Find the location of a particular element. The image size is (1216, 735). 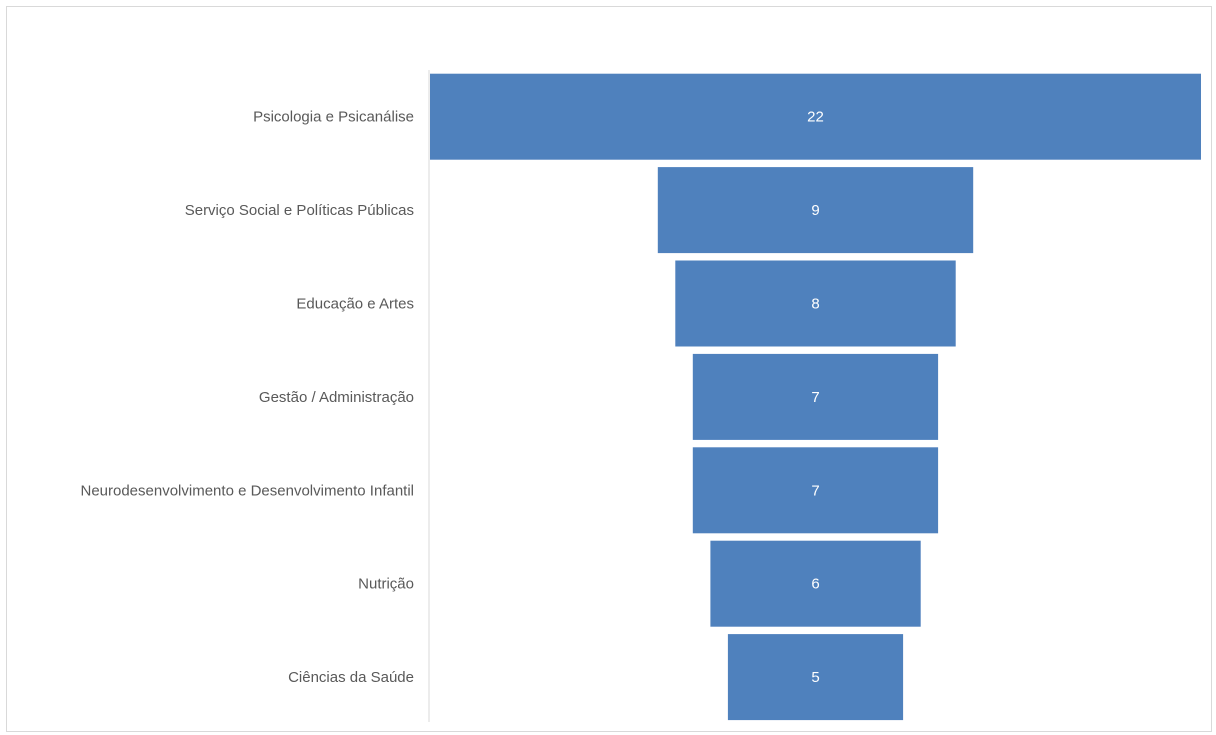

data-label: 5 is located at coordinates (815, 677).